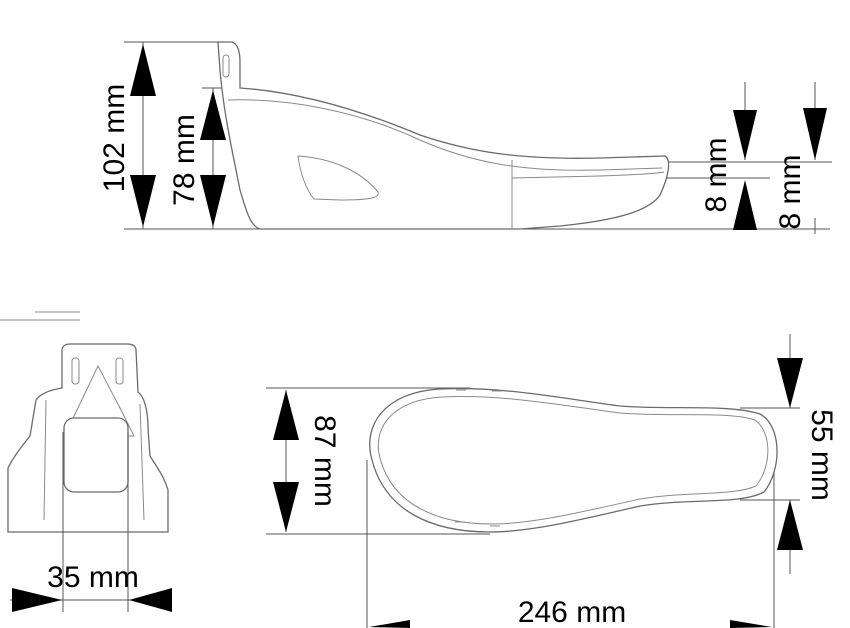  Describe the element at coordinates (815, 134) in the screenshot. I see `arrow-sole-rear-top` at that location.